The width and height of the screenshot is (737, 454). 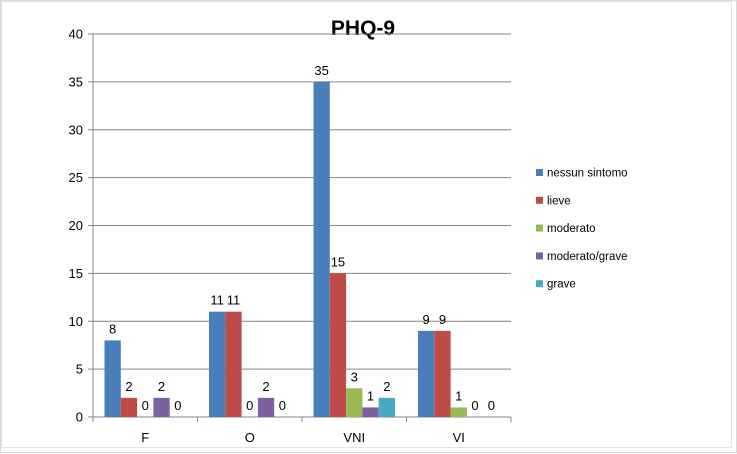 I want to click on y-tick-label: 20, so click(x=76, y=225).